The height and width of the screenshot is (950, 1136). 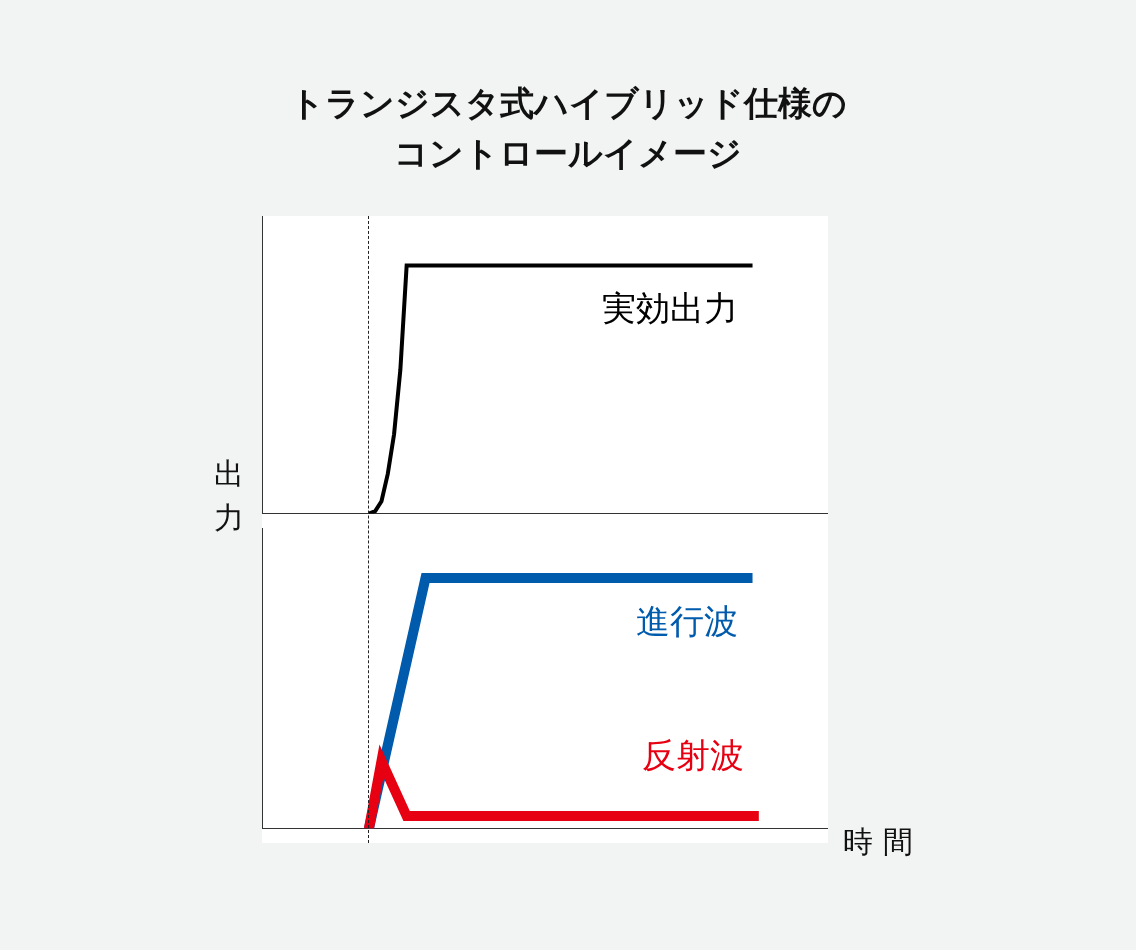 I want to click on series-label: 進行波, so click(x=686, y=620).